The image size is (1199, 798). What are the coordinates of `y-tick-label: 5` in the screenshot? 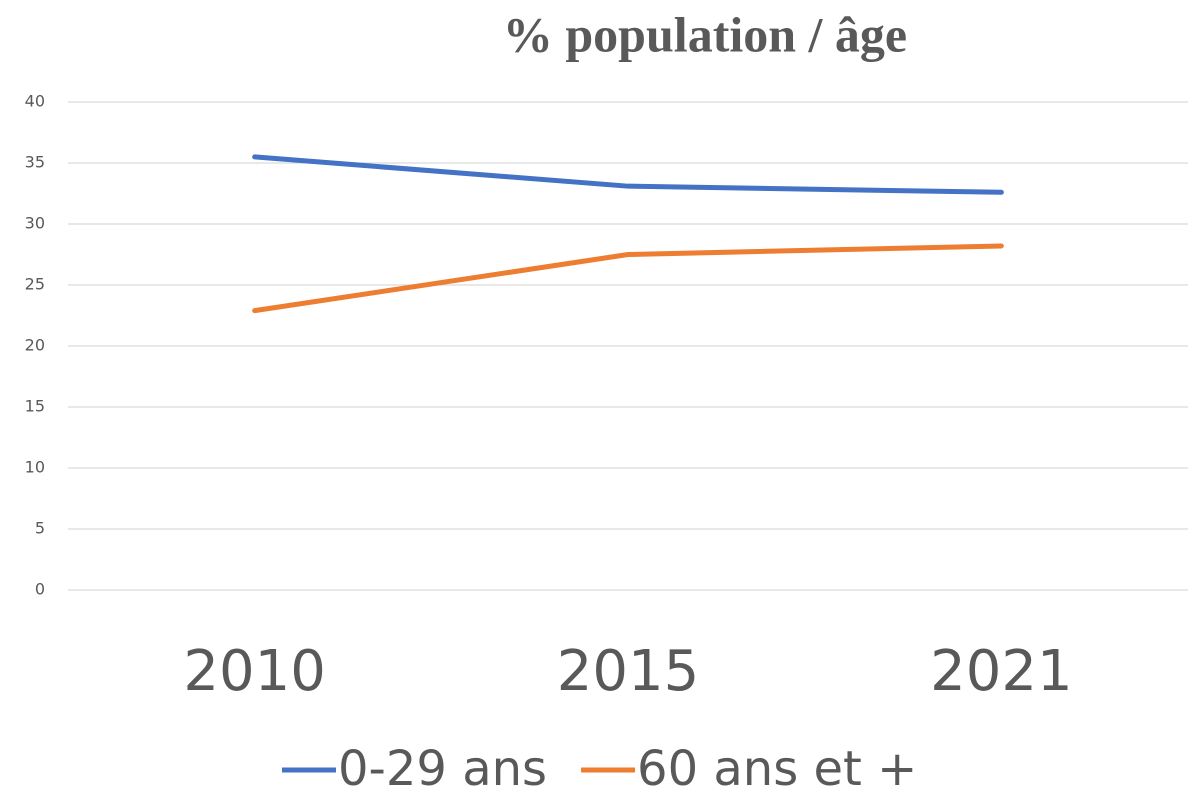 It's located at (40, 528).